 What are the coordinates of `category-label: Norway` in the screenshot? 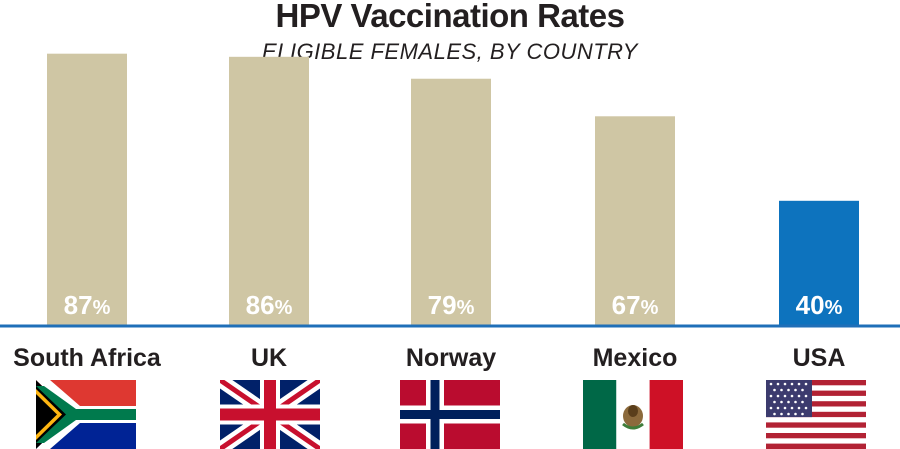 It's located at (451, 358).